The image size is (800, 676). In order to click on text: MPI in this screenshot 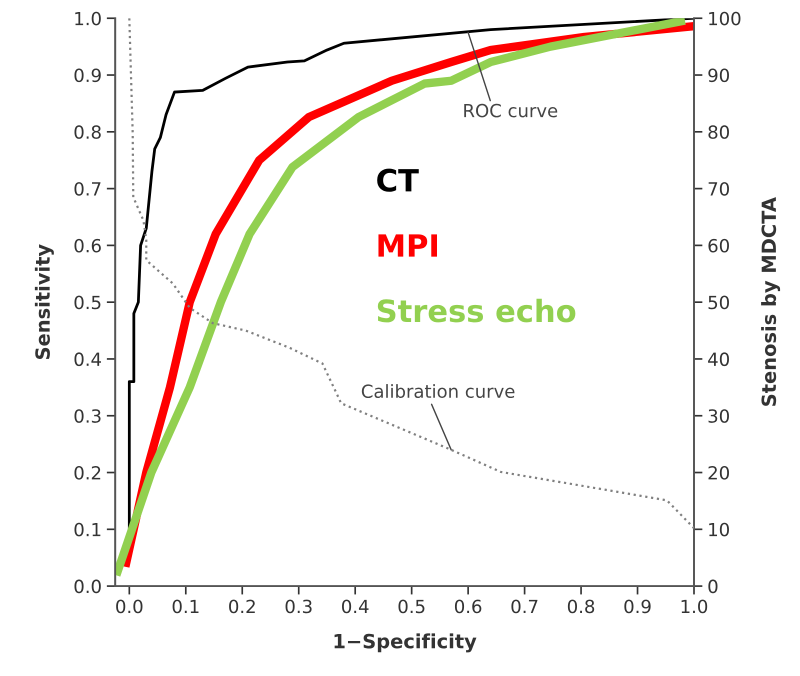, I will do `click(408, 245)`.